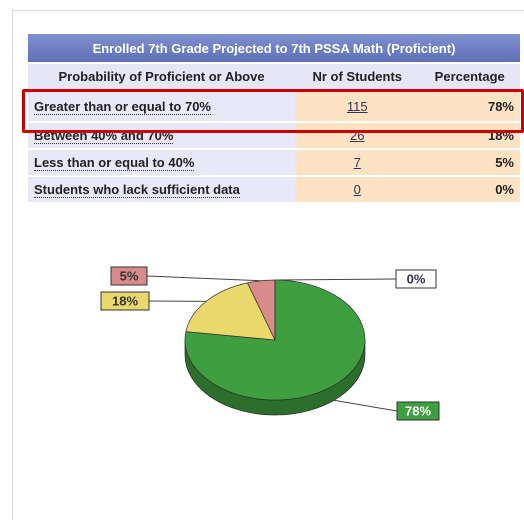 The height and width of the screenshot is (520, 524). I want to click on value-label: 18%, so click(125, 300).